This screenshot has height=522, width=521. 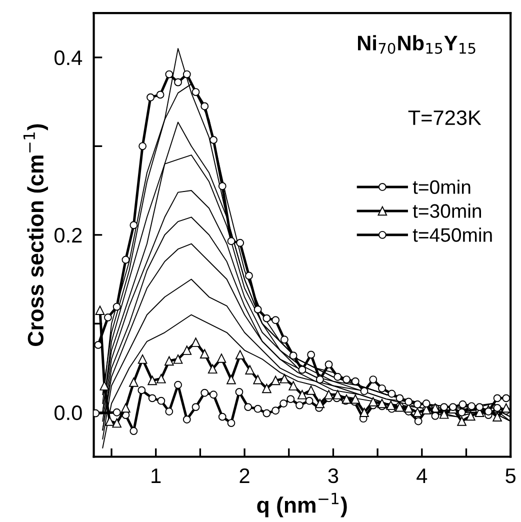 What do you see at coordinates (68, 58) in the screenshot?
I see `y-tick-label: 0.4` at bounding box center [68, 58].